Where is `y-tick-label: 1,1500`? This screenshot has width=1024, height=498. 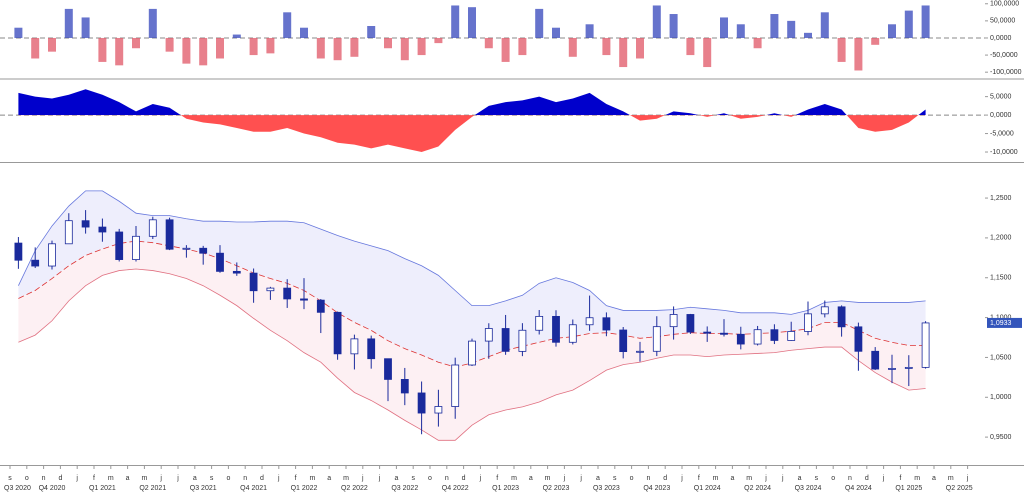 y-tick-label: 1,1500 is located at coordinates (1001, 278).